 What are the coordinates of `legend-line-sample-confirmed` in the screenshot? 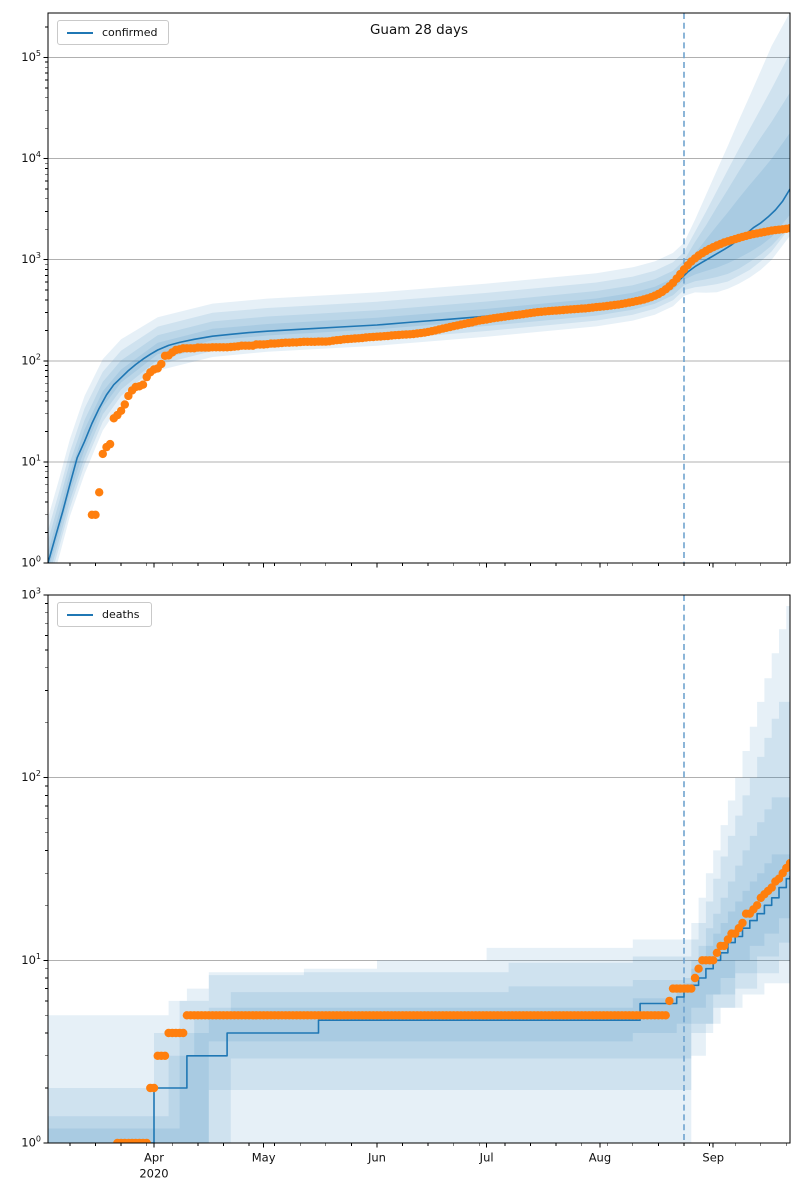 It's located at (80, 32).